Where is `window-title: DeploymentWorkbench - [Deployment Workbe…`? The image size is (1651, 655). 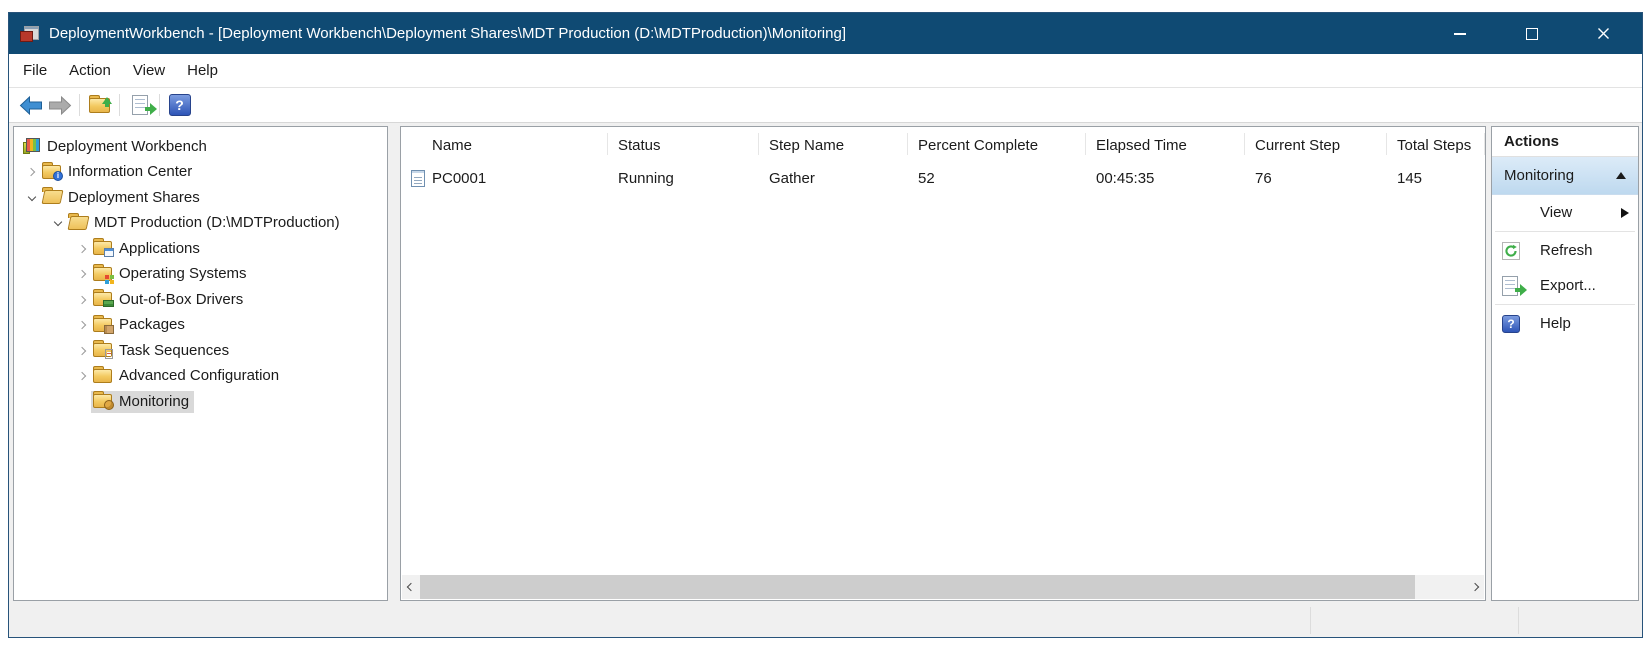
window-title: DeploymentWorkbench - [Deployment Workbe… is located at coordinates (447, 33).